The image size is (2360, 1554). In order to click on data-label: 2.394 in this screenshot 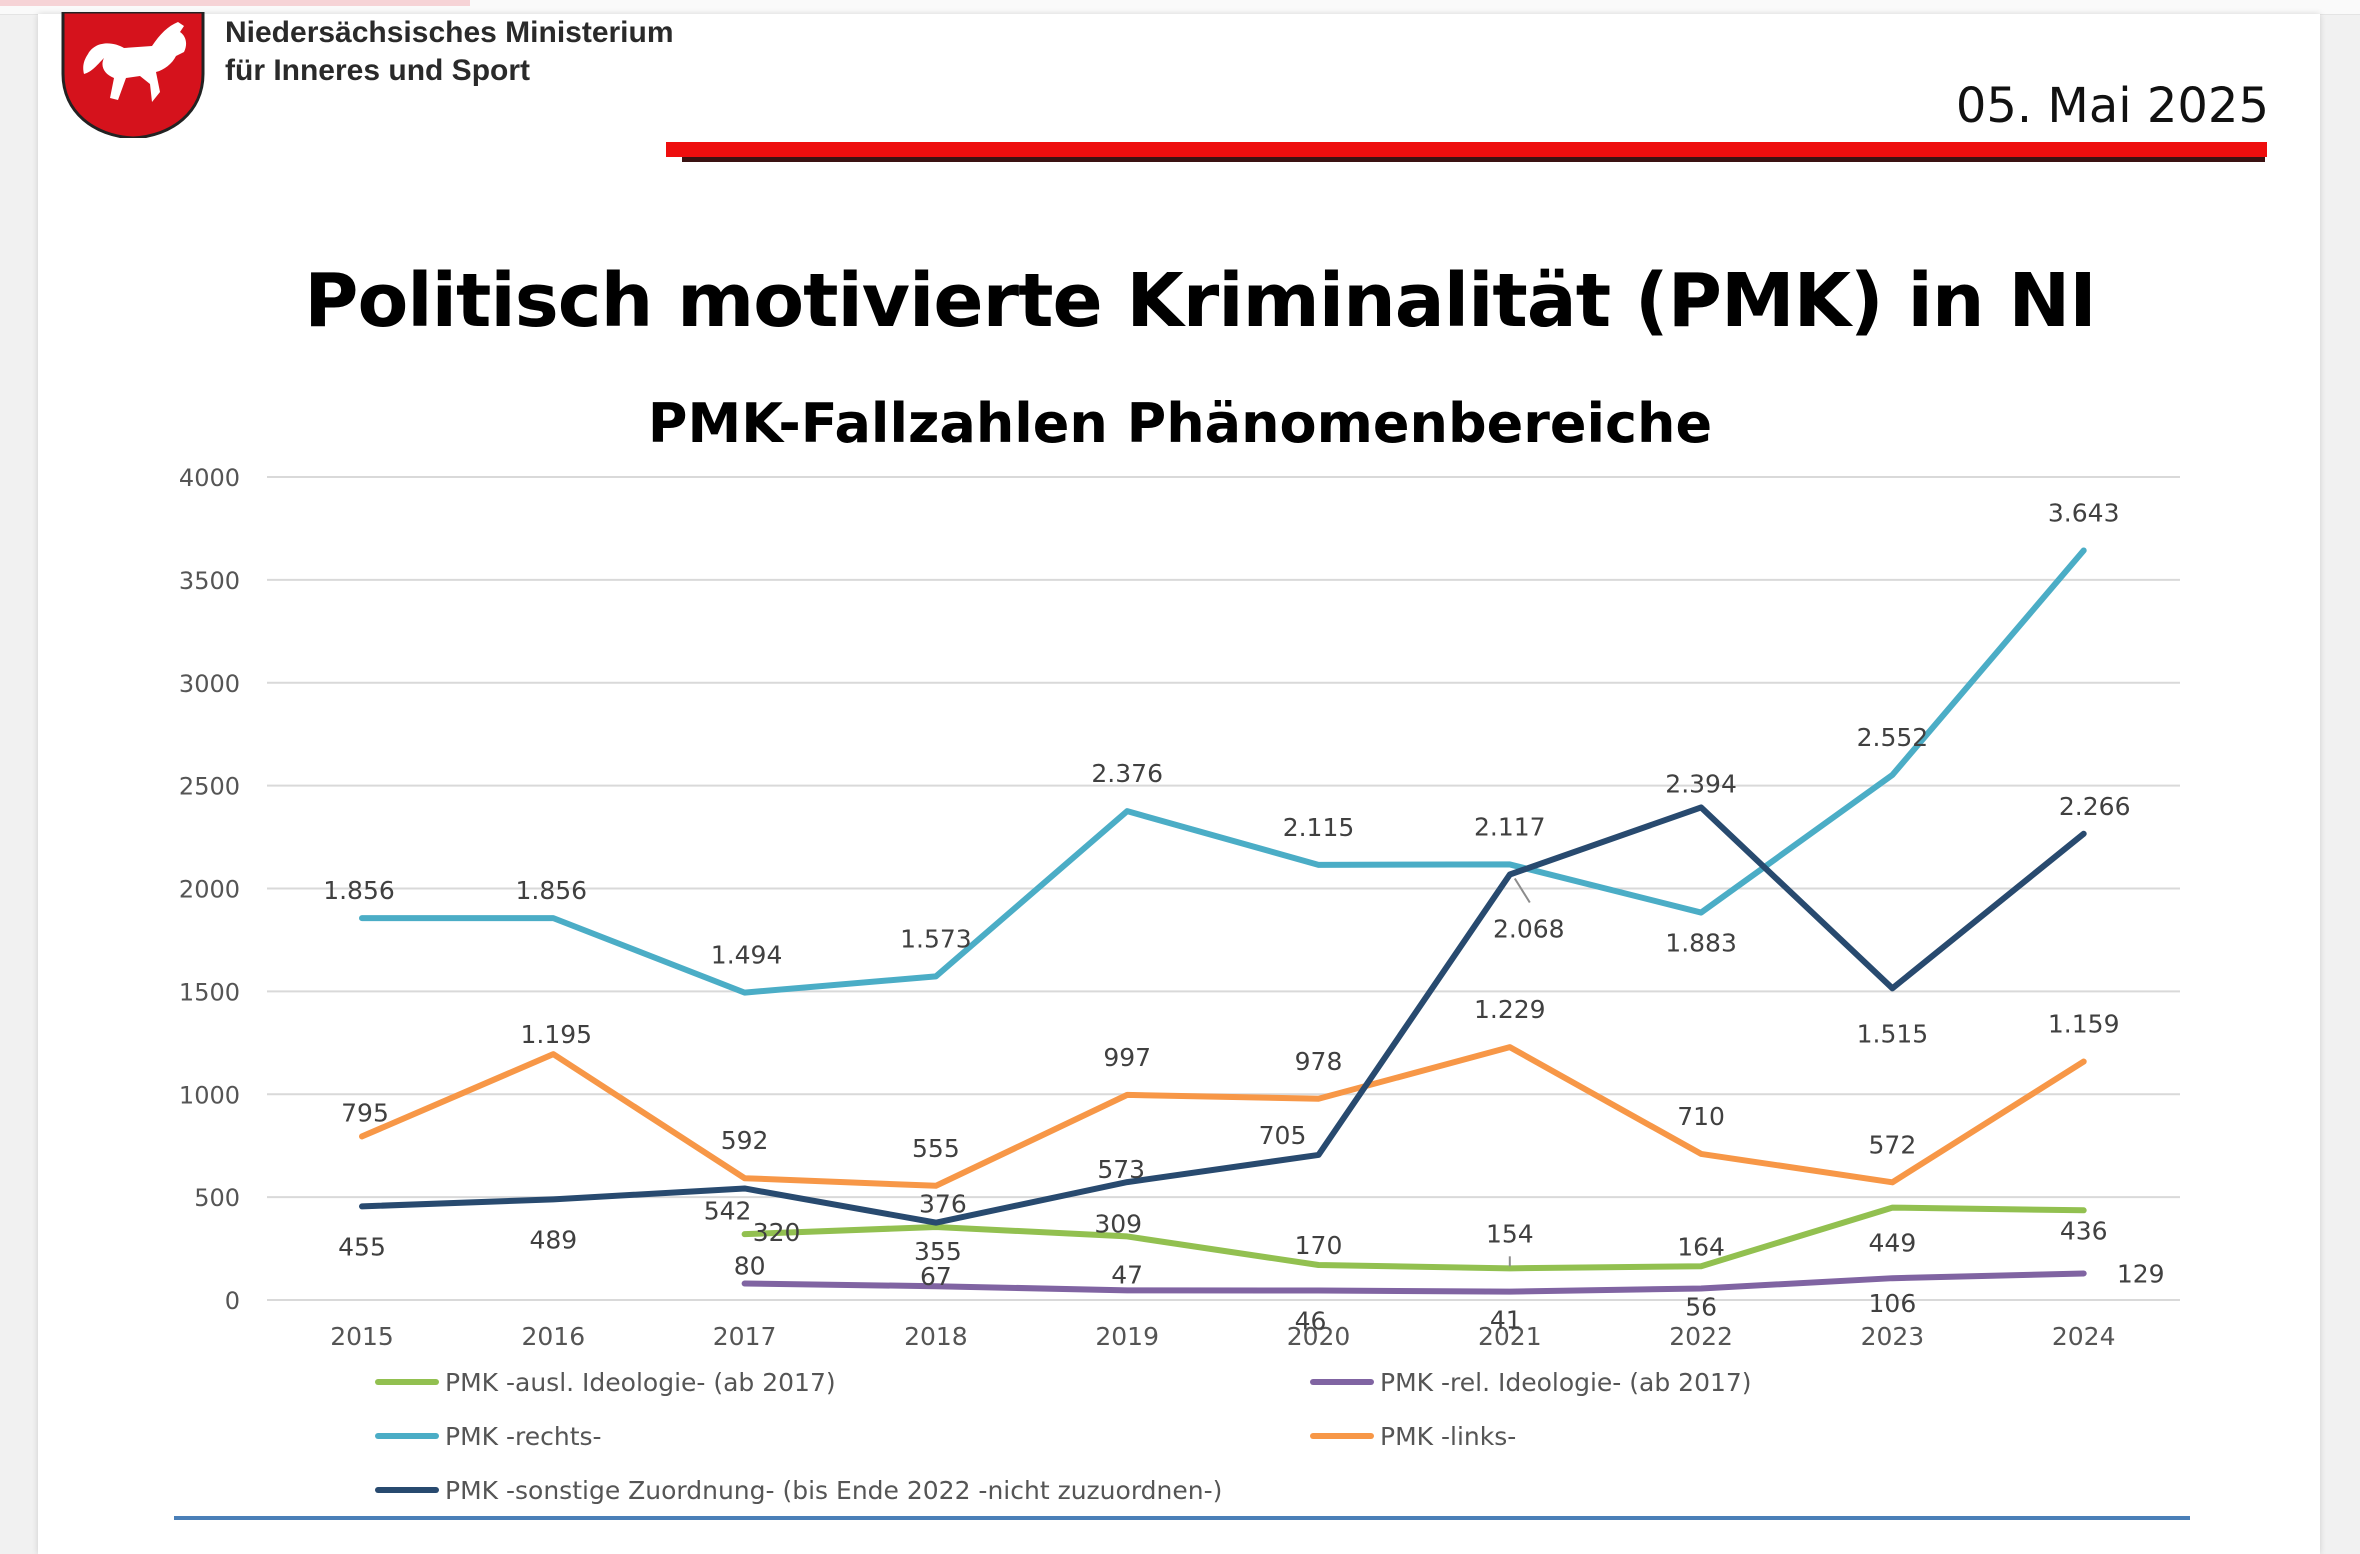, I will do `click(1701, 783)`.